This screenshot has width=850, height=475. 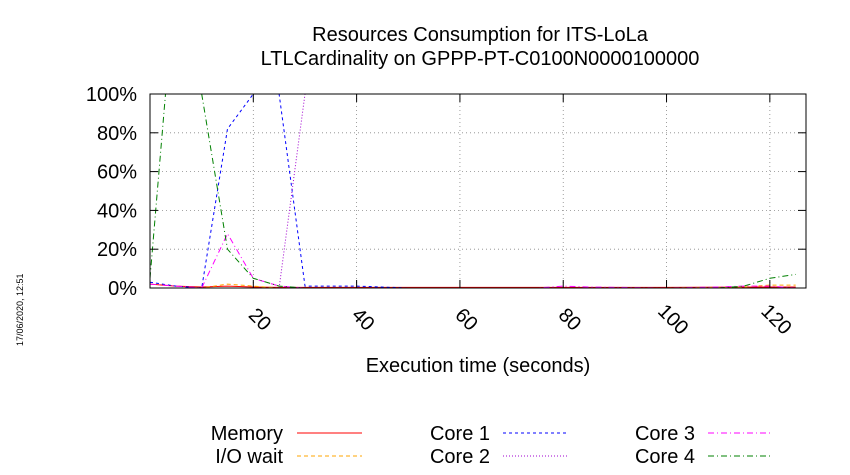 I want to click on x-axis-label: Execution time (seconds), so click(x=478, y=366).